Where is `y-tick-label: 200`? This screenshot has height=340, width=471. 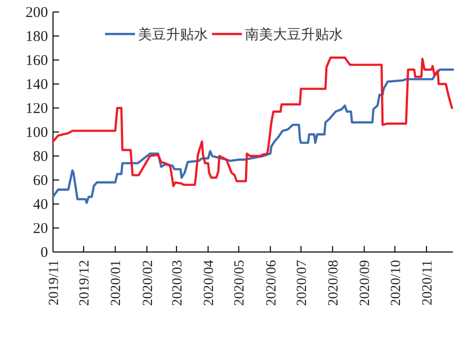
y-tick-label: 200 is located at coordinates (37, 13).